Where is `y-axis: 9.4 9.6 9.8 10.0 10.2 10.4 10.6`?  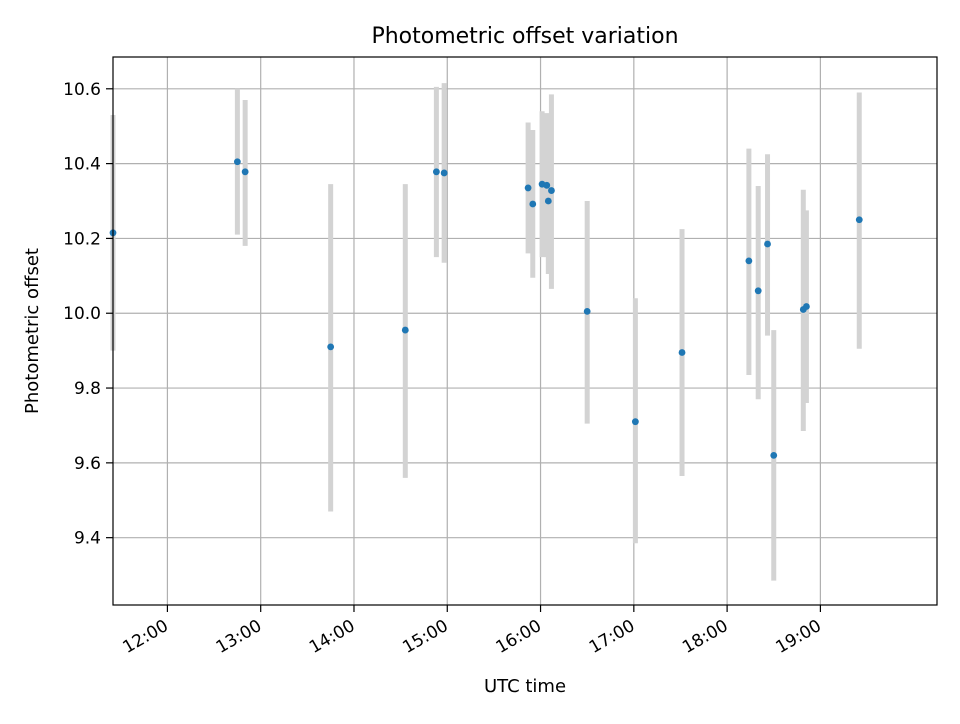 y-axis: 9.4 9.6 9.8 10.0 10.2 10.4 10.6 is located at coordinates (88, 314).